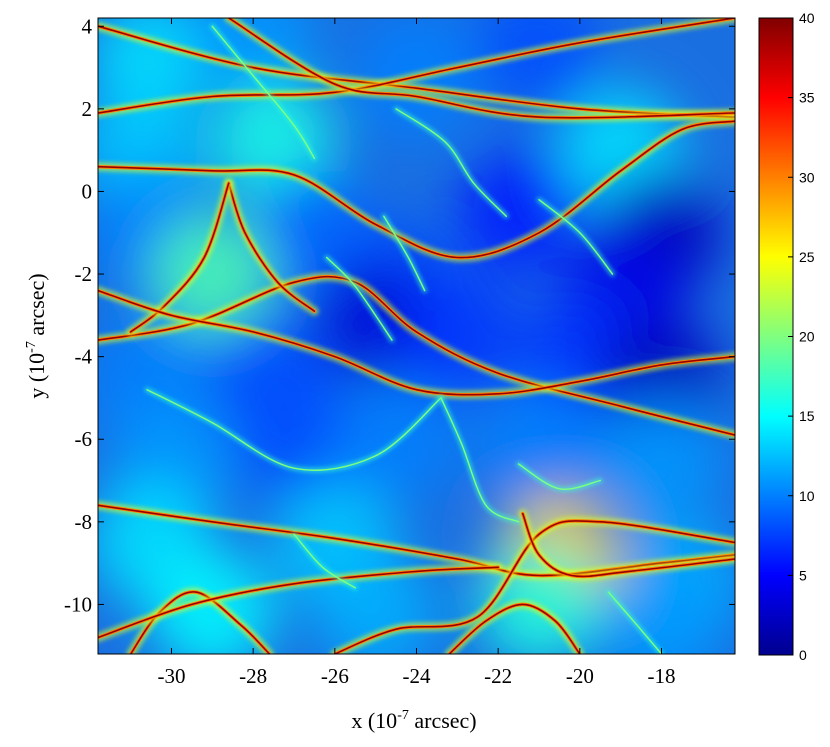 The width and height of the screenshot is (830, 747). Describe the element at coordinates (580, 676) in the screenshot. I see `x-tick-label: -20` at that location.